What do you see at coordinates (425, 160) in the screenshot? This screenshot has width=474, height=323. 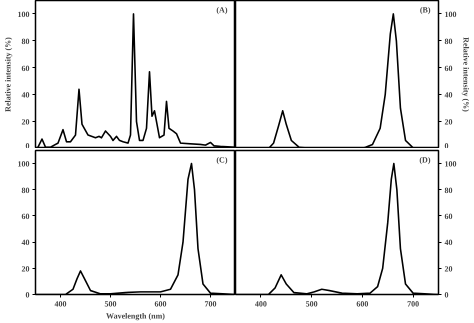 I see `annotation: (D)` at bounding box center [425, 160].